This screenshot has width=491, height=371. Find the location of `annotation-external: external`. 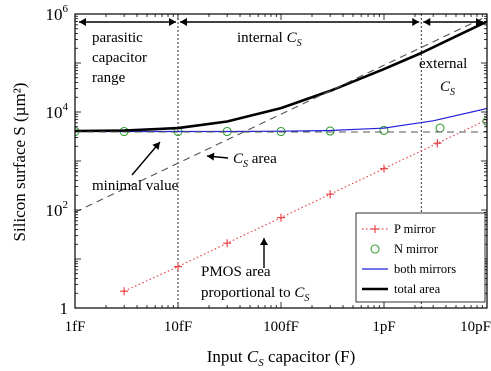

annotation-external: external is located at coordinates (443, 64).